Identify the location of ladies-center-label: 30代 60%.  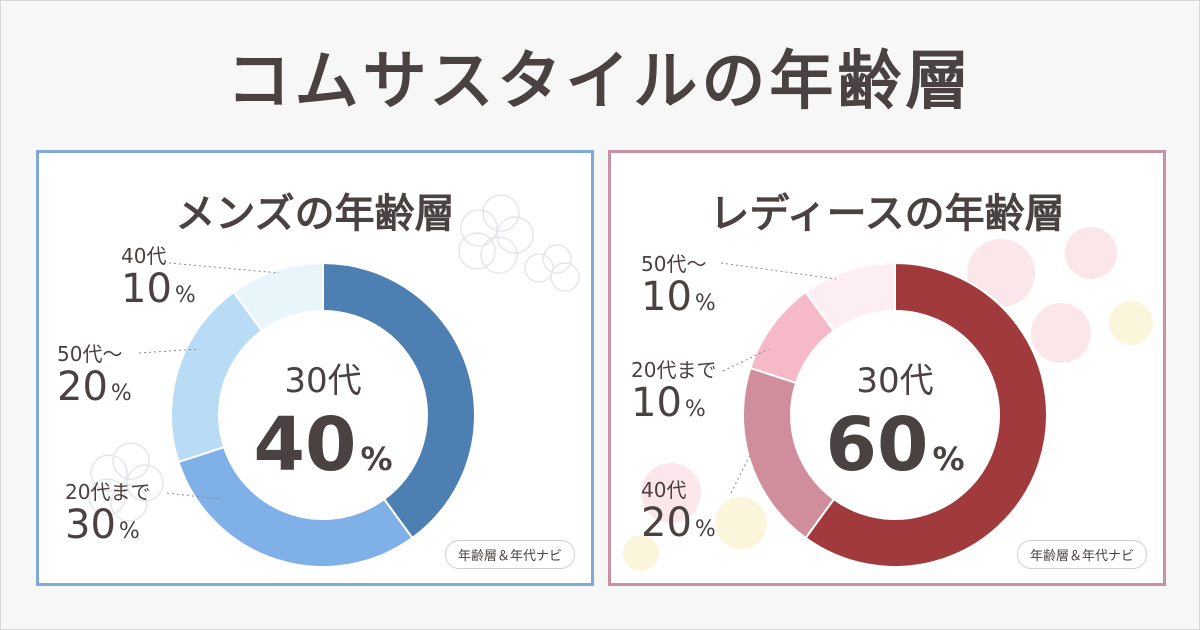
(895, 417).